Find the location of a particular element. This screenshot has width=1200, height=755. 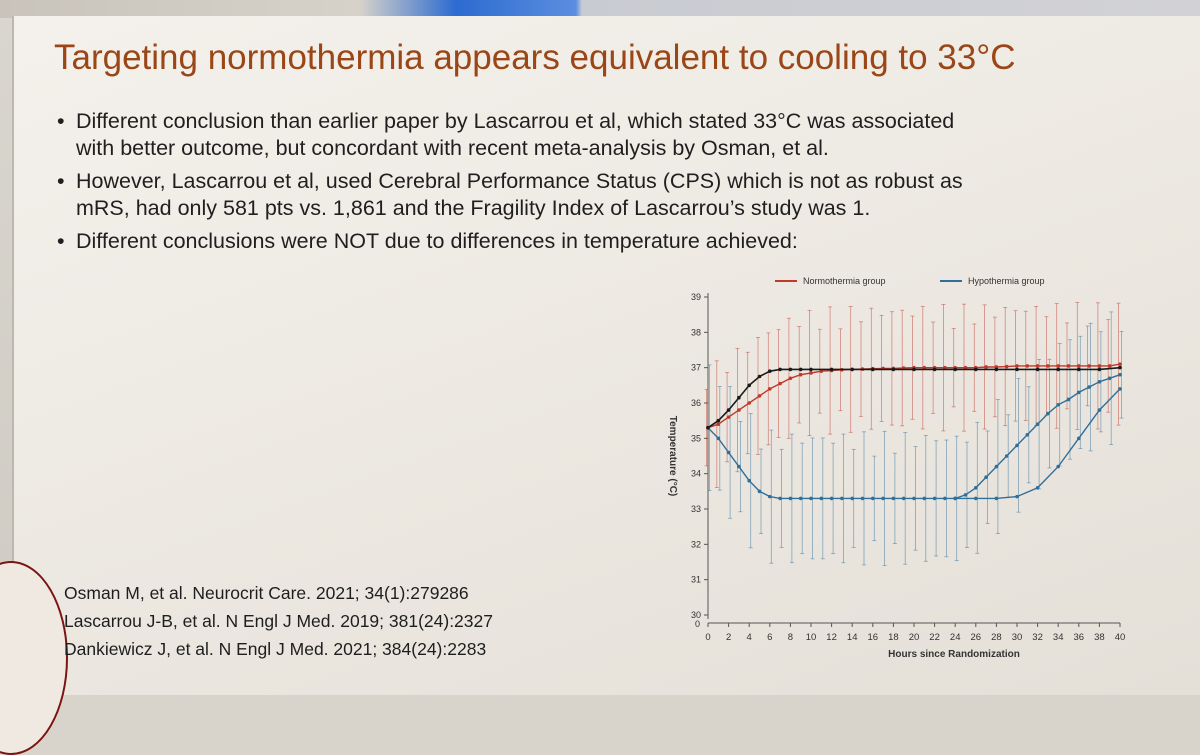

decorative-arc is located at coordinates (34, 658).